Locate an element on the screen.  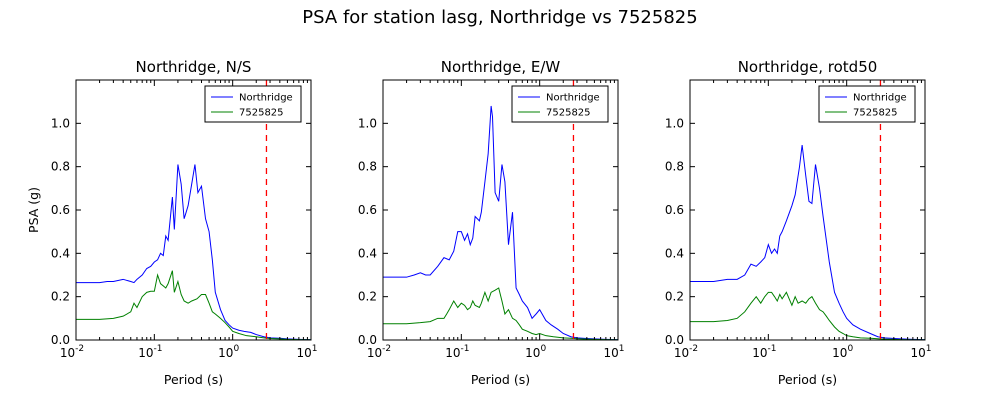
panel-title: Northridge, N/S is located at coordinates (194, 67).